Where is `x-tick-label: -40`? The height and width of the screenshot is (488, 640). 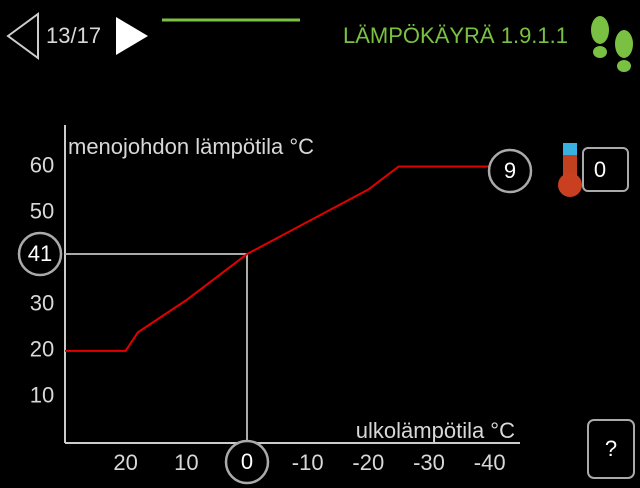
x-tick-label: -40 is located at coordinates (490, 462).